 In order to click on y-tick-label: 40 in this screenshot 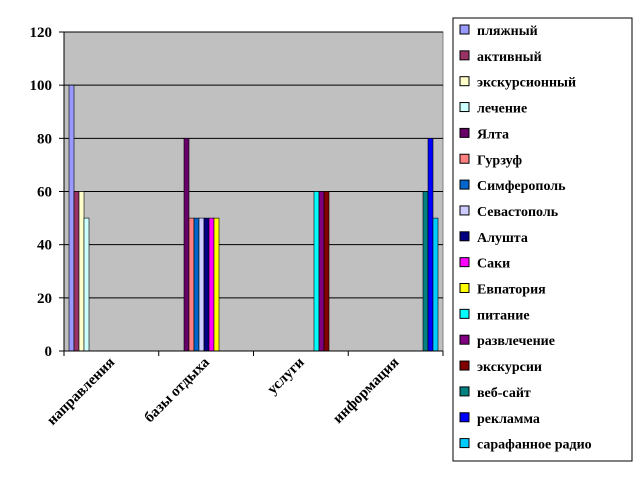, I will do `click(44, 246)`.